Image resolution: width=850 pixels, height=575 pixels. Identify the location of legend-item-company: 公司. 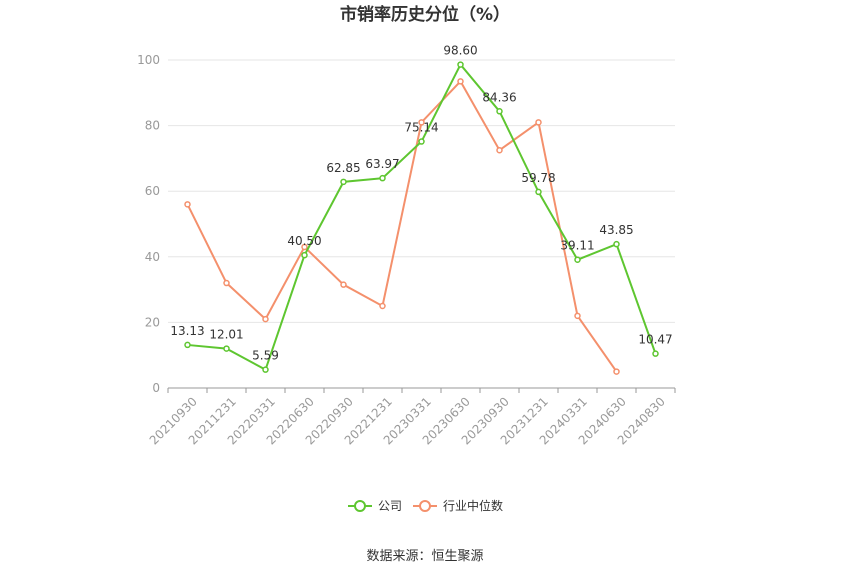
(375, 506).